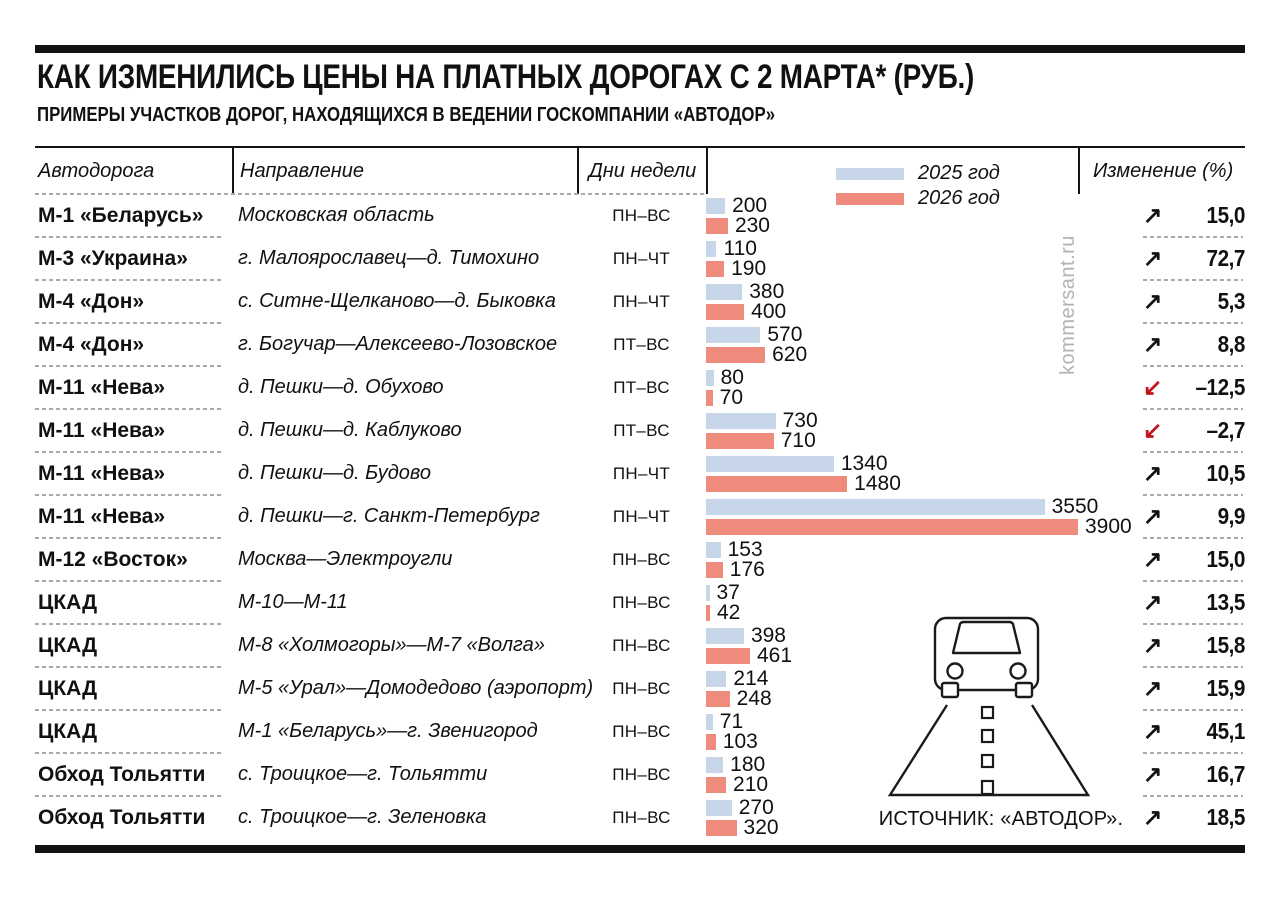 This screenshot has width=1280, height=898. Describe the element at coordinates (1194, 301) in the screenshot. I see `change-box: ↗ 5,3` at that location.